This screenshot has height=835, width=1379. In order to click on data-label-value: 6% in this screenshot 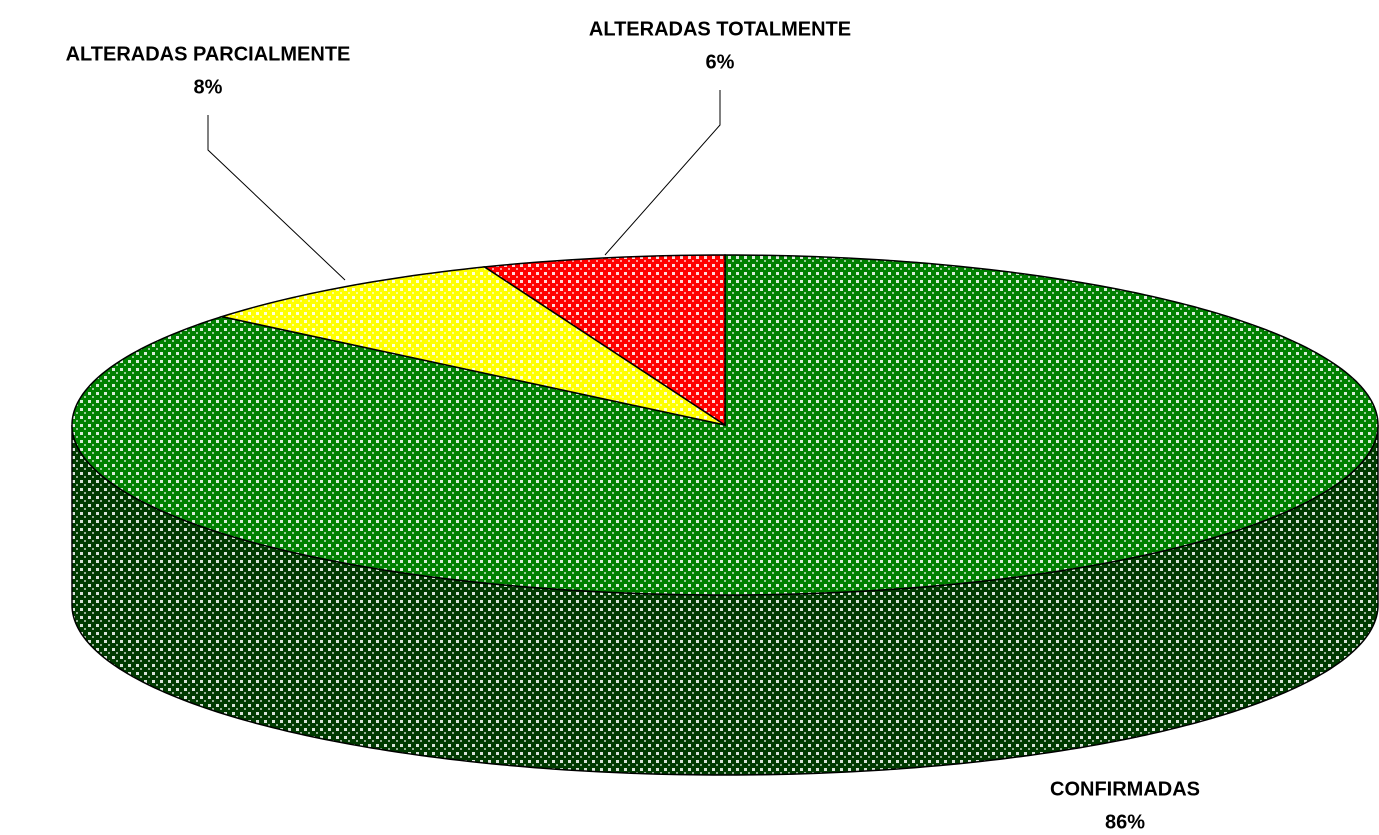, I will do `click(720, 62)`.